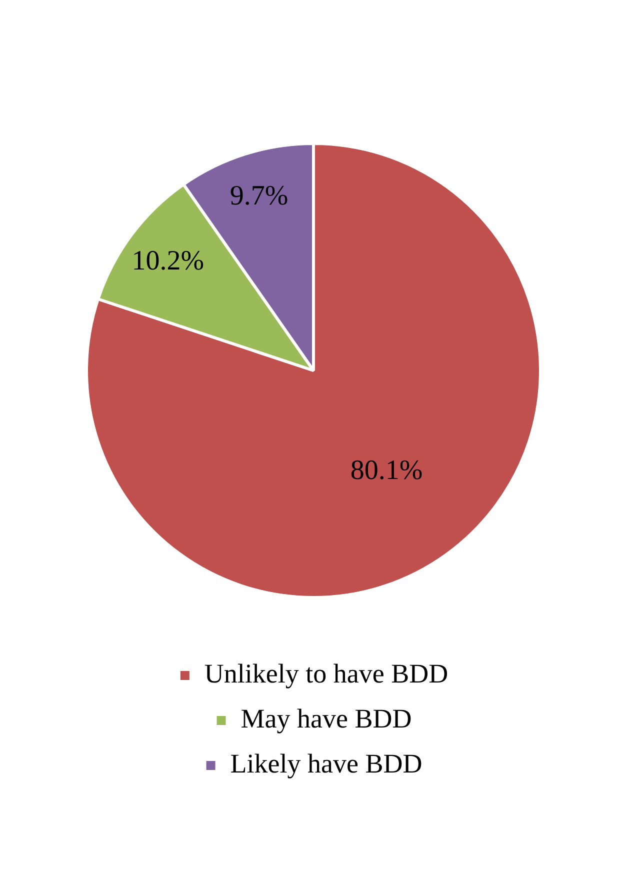  Describe the element at coordinates (326, 719) in the screenshot. I see `legend-label: May have BDD` at that location.